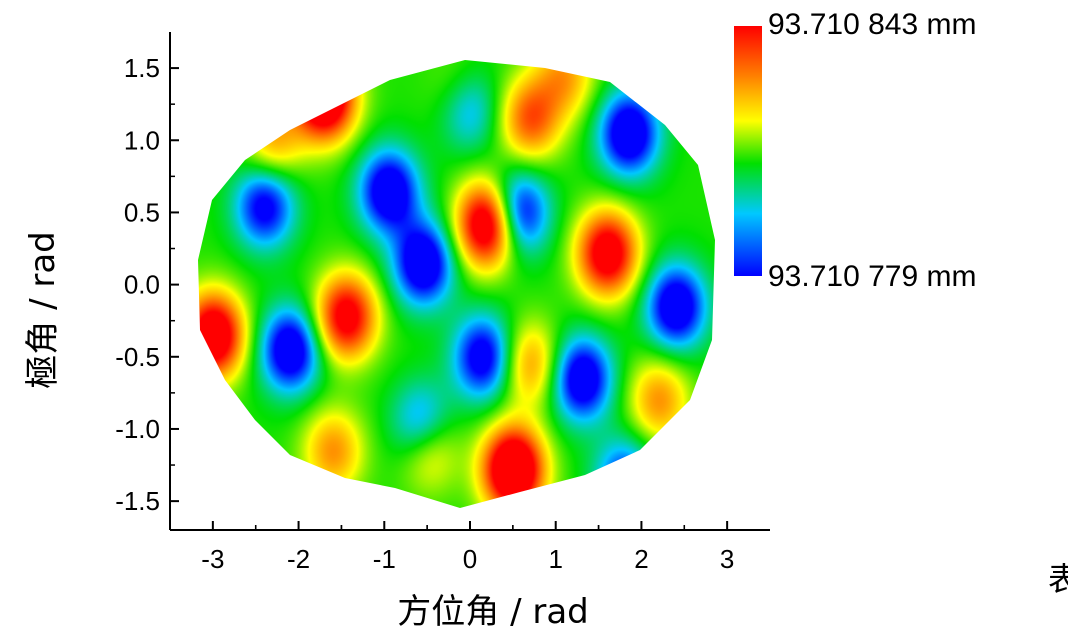 This screenshot has width=1068, height=638. Describe the element at coordinates (137, 357) in the screenshot. I see `y-tick-label: -0.5` at that location.